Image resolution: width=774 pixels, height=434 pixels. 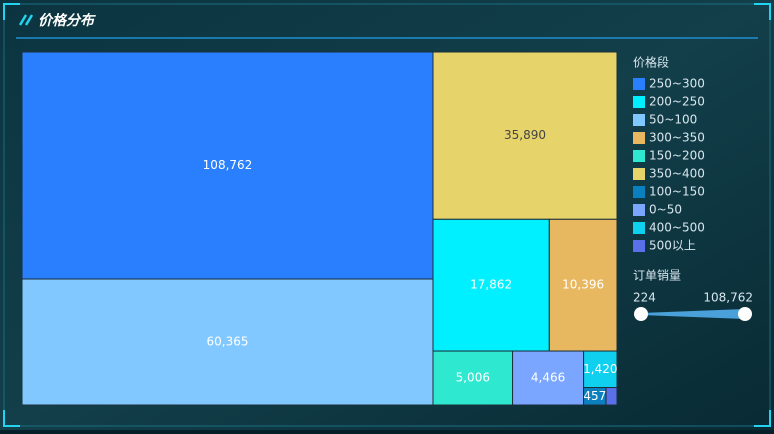 I want to click on cell-label: 17,862, so click(x=491, y=285).